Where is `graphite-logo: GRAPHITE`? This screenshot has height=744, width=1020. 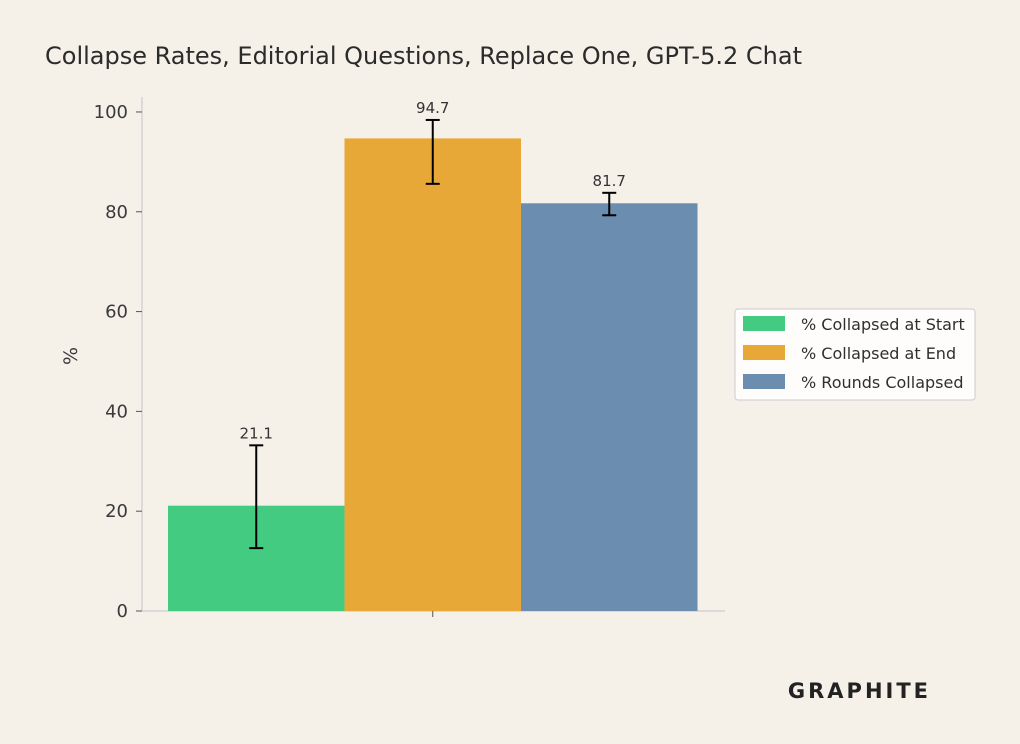 graphite-logo: GRAPHITE is located at coordinates (859, 691).